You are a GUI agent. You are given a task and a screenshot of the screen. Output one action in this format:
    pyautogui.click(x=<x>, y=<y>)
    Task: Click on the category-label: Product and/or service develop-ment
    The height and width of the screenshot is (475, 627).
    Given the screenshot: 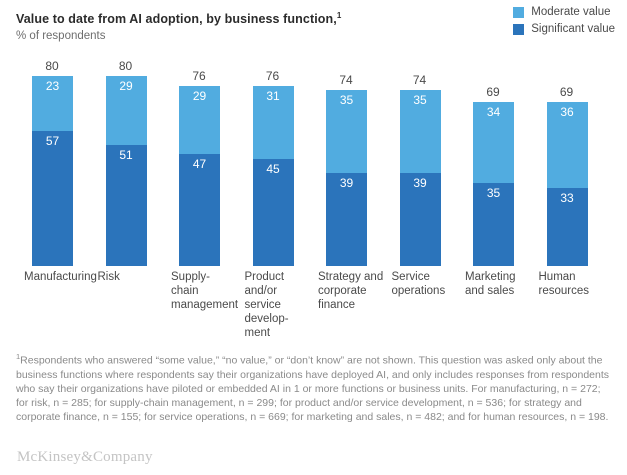 What is the action you would take?
    pyautogui.click(x=266, y=305)
    